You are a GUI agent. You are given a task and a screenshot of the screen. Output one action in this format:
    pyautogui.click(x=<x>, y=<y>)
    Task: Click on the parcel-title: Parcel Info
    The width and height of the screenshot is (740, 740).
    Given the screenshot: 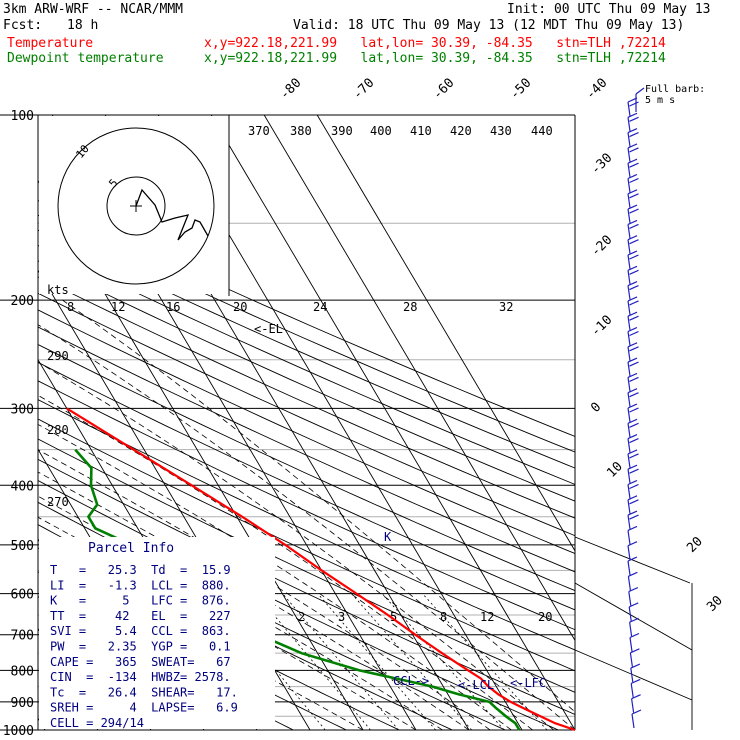 What is the action you would take?
    pyautogui.click(x=131, y=548)
    